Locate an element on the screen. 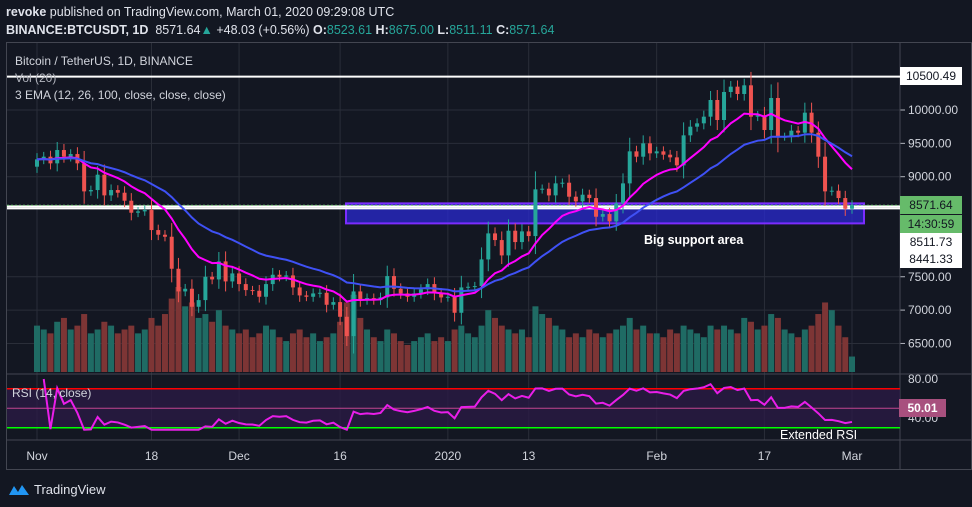 The height and width of the screenshot is (507, 972). x-tick-label: 18 is located at coordinates (152, 456).